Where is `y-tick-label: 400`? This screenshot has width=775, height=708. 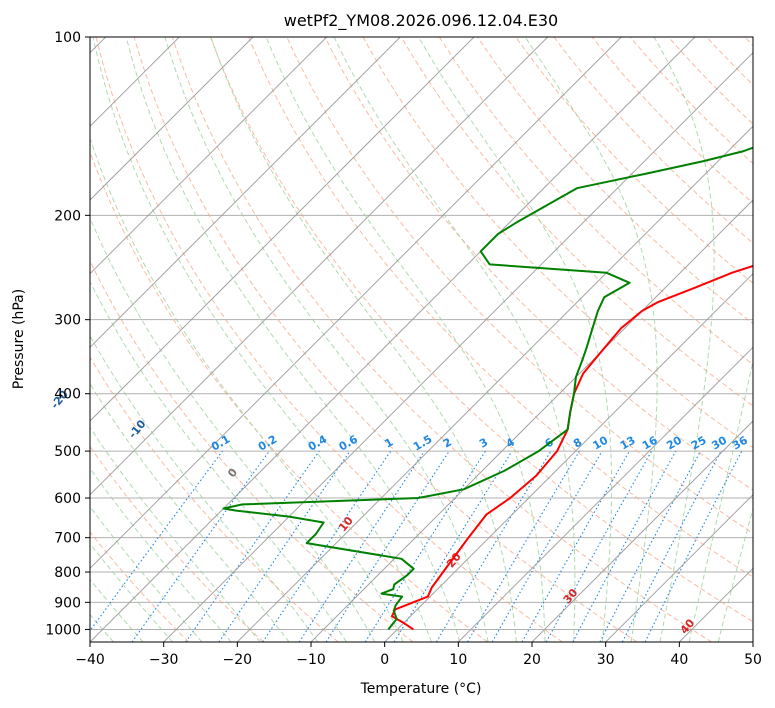
y-tick-label: 400 is located at coordinates (67, 395).